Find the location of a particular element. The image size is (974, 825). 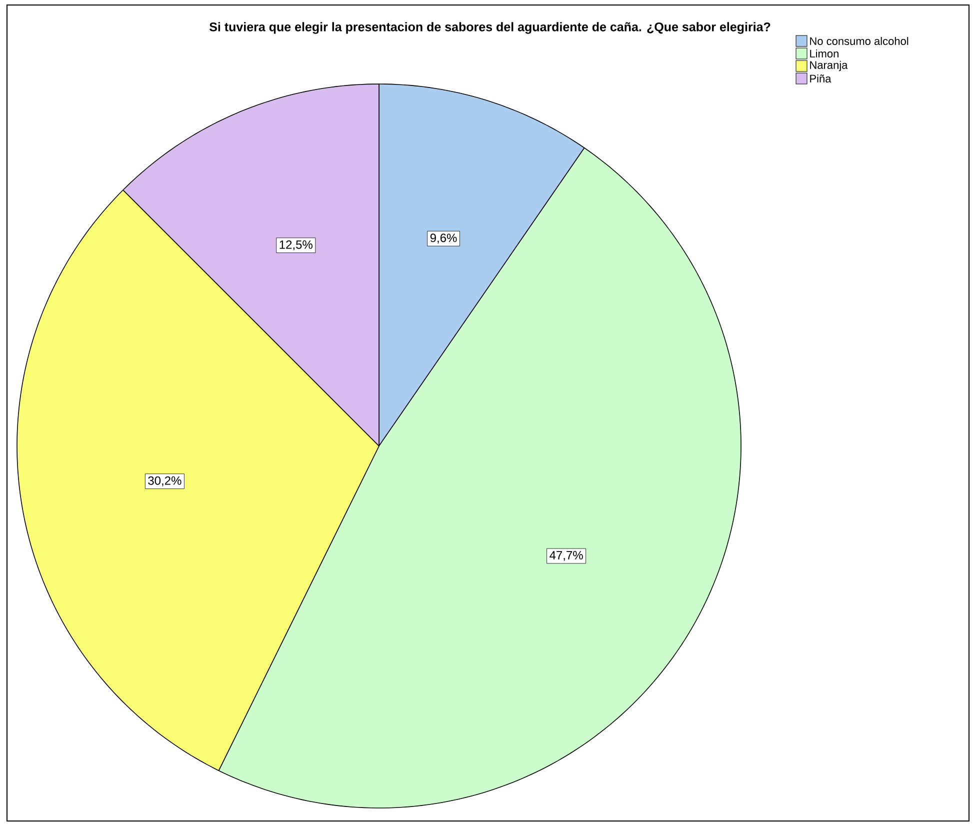

legend-label: Piña is located at coordinates (821, 78).